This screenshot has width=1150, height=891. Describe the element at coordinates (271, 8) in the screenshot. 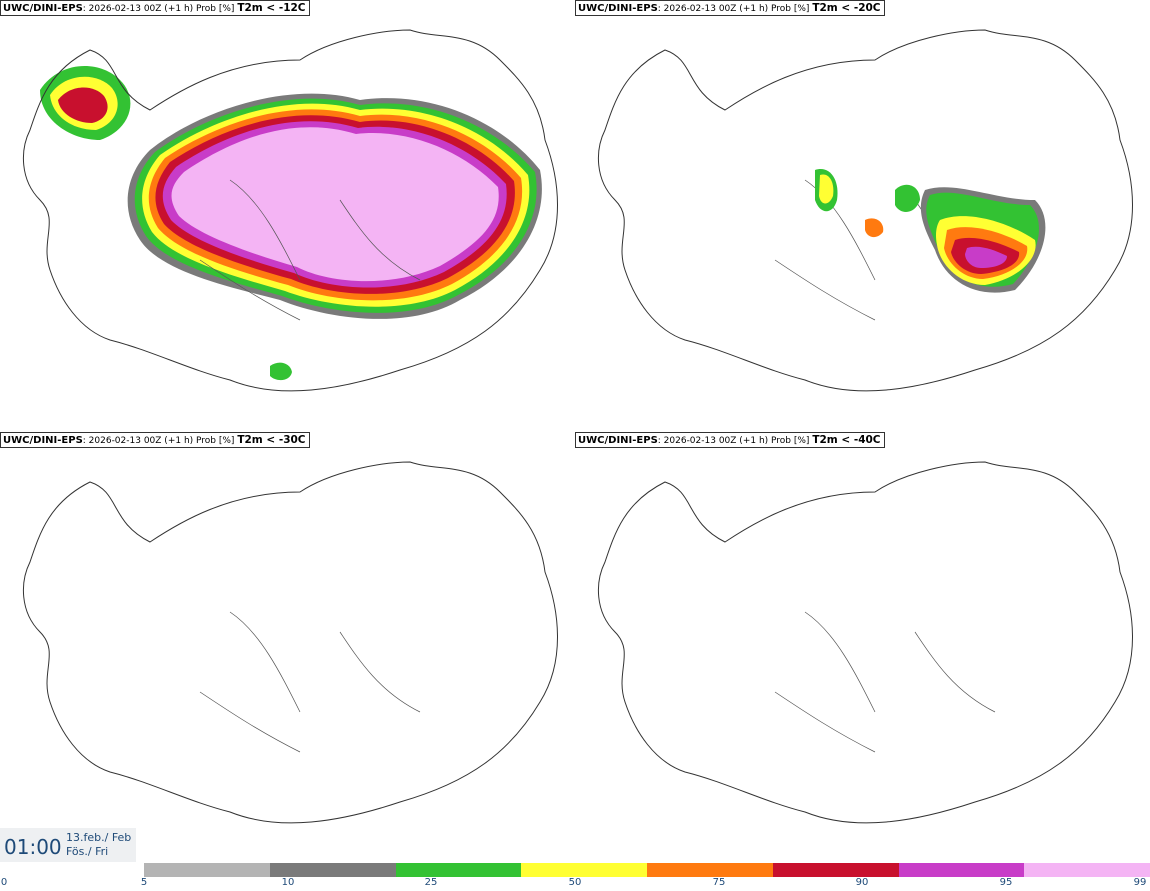

I see `threshold-label: T2m < -12C` at that location.